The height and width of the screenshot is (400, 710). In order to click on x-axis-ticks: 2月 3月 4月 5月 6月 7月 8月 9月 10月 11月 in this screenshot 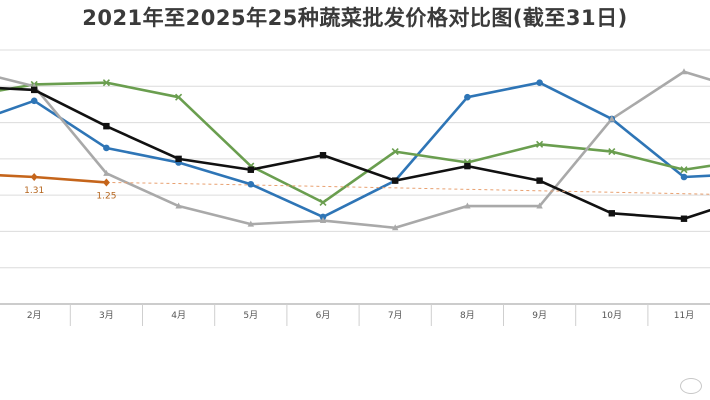, I will do `click(360, 315)`.